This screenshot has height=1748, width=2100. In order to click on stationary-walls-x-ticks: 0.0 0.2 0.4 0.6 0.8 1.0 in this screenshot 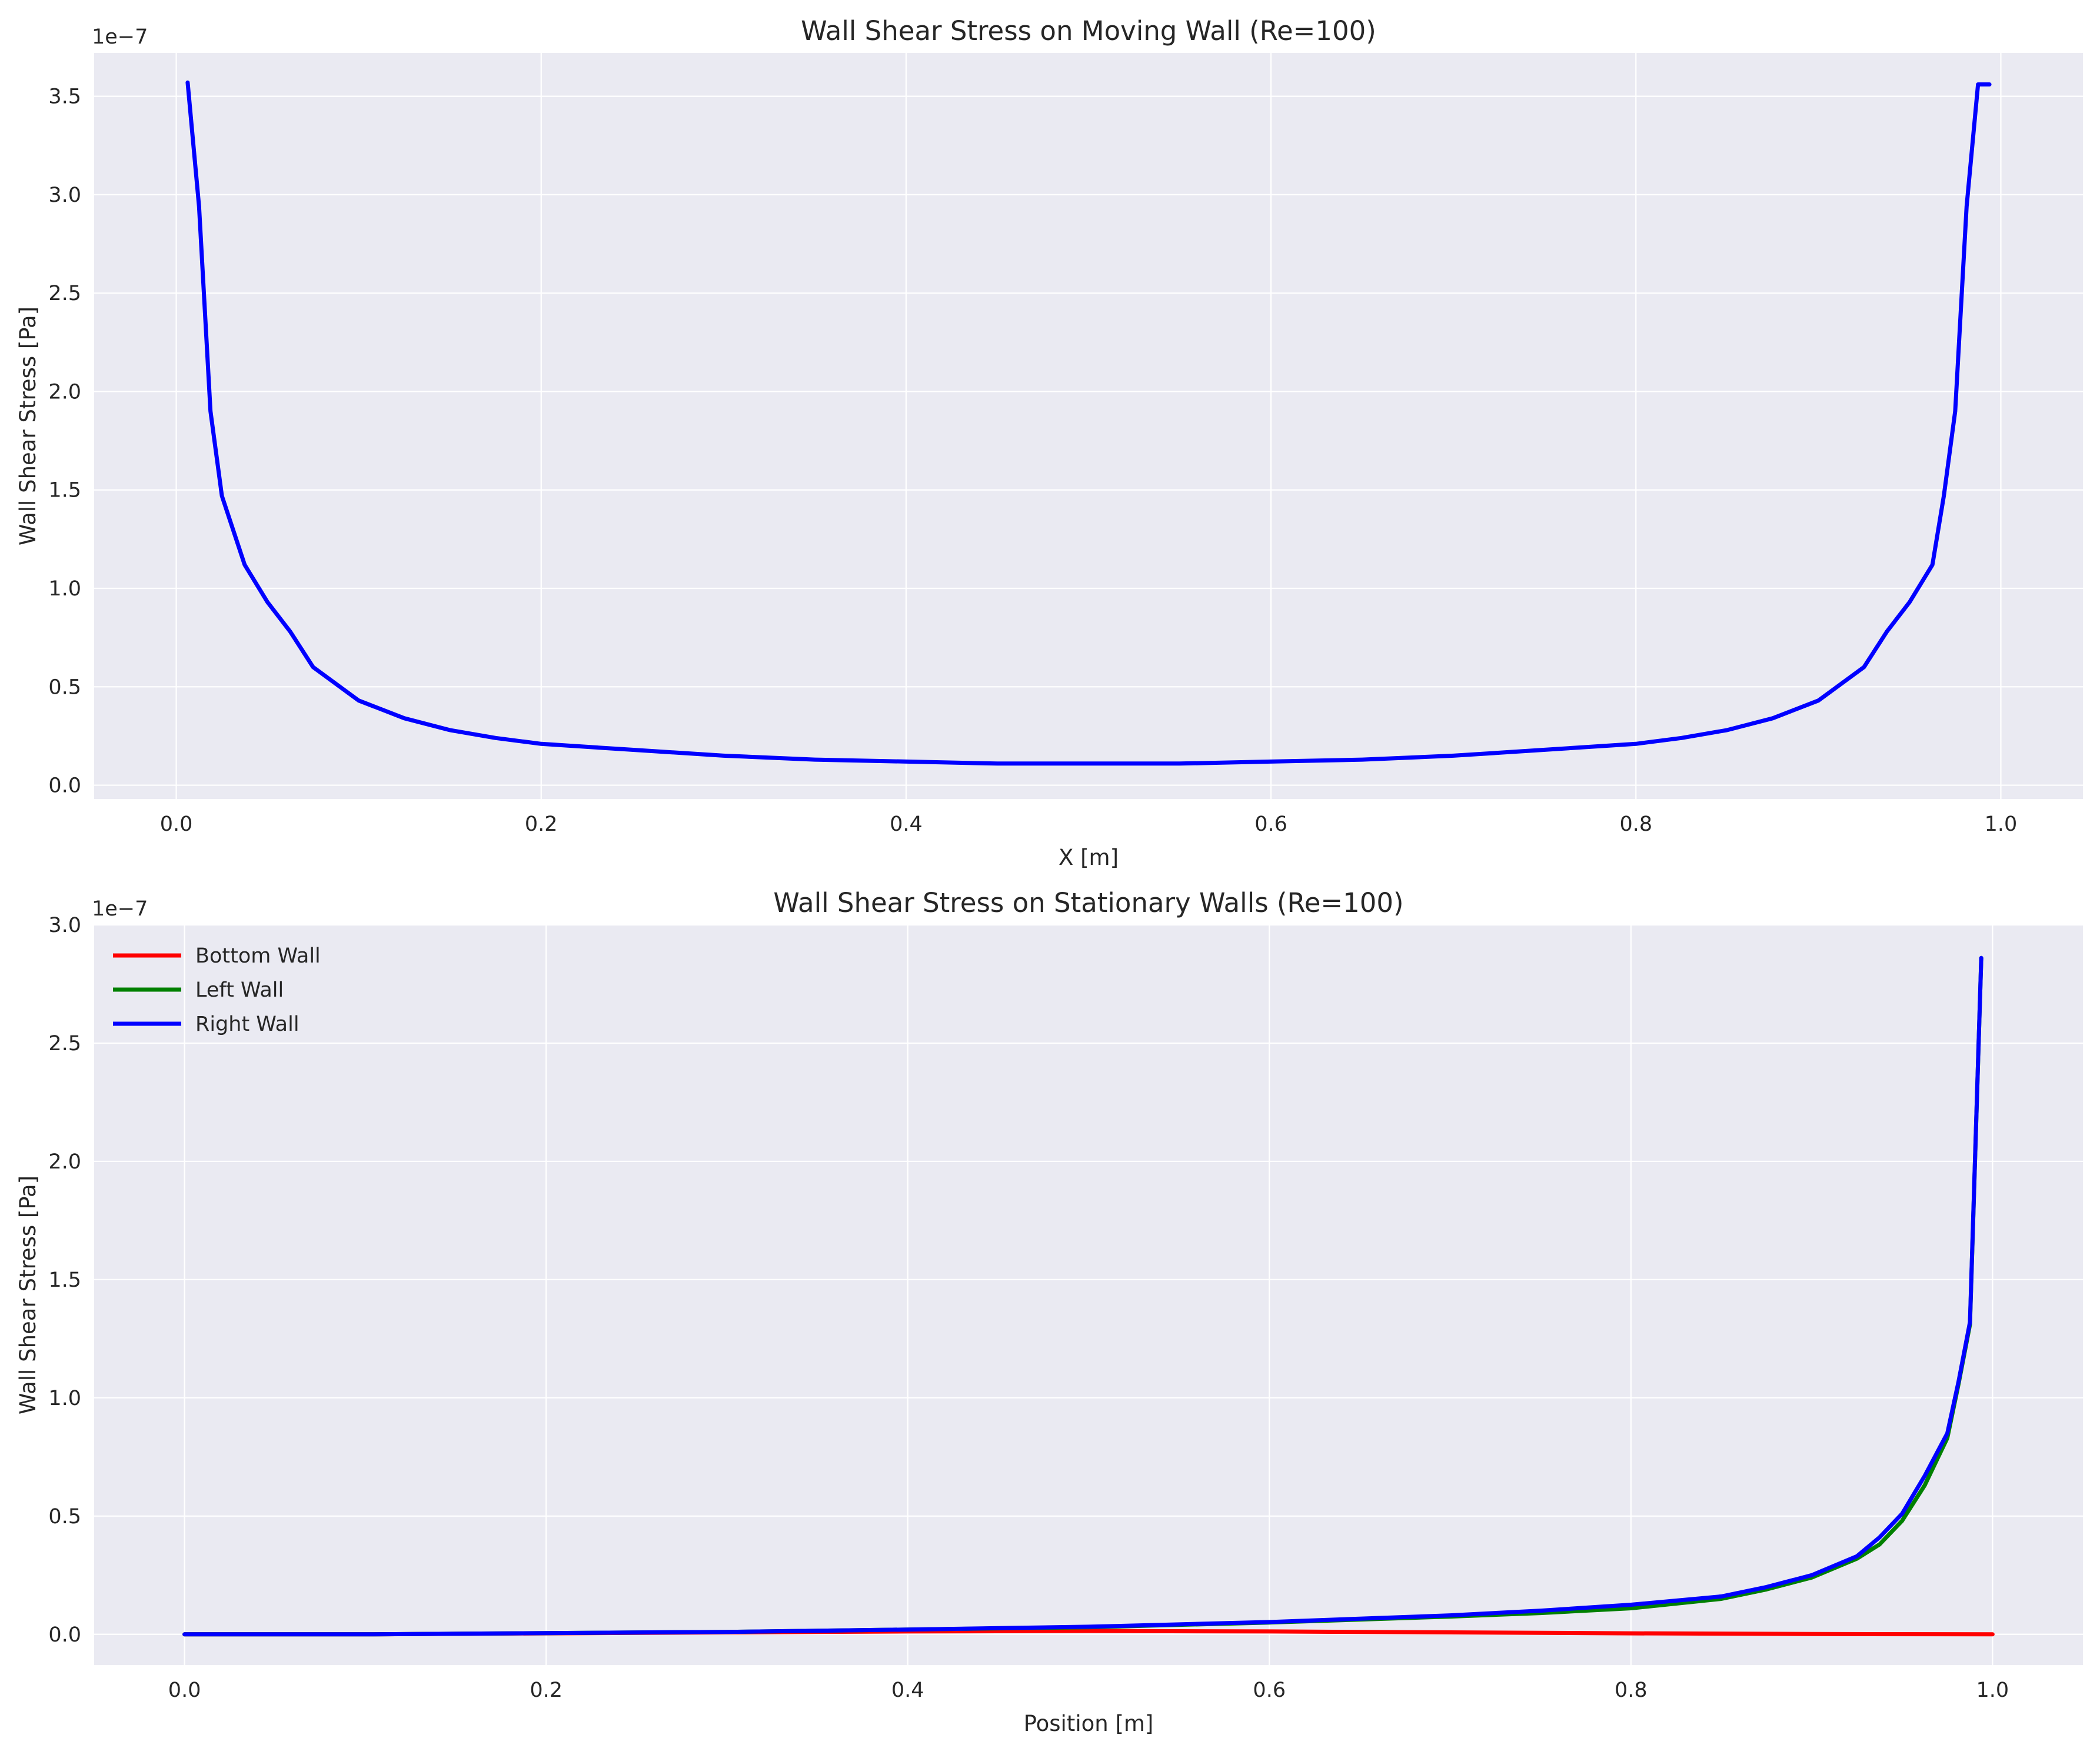, I will do `click(1088, 1690)`.